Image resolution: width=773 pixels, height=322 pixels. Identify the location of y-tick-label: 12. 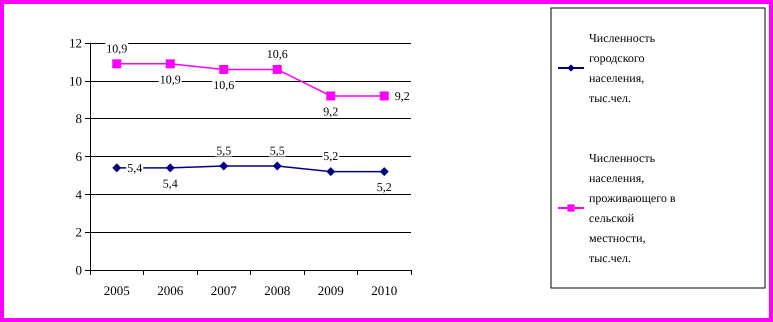
(75, 43).